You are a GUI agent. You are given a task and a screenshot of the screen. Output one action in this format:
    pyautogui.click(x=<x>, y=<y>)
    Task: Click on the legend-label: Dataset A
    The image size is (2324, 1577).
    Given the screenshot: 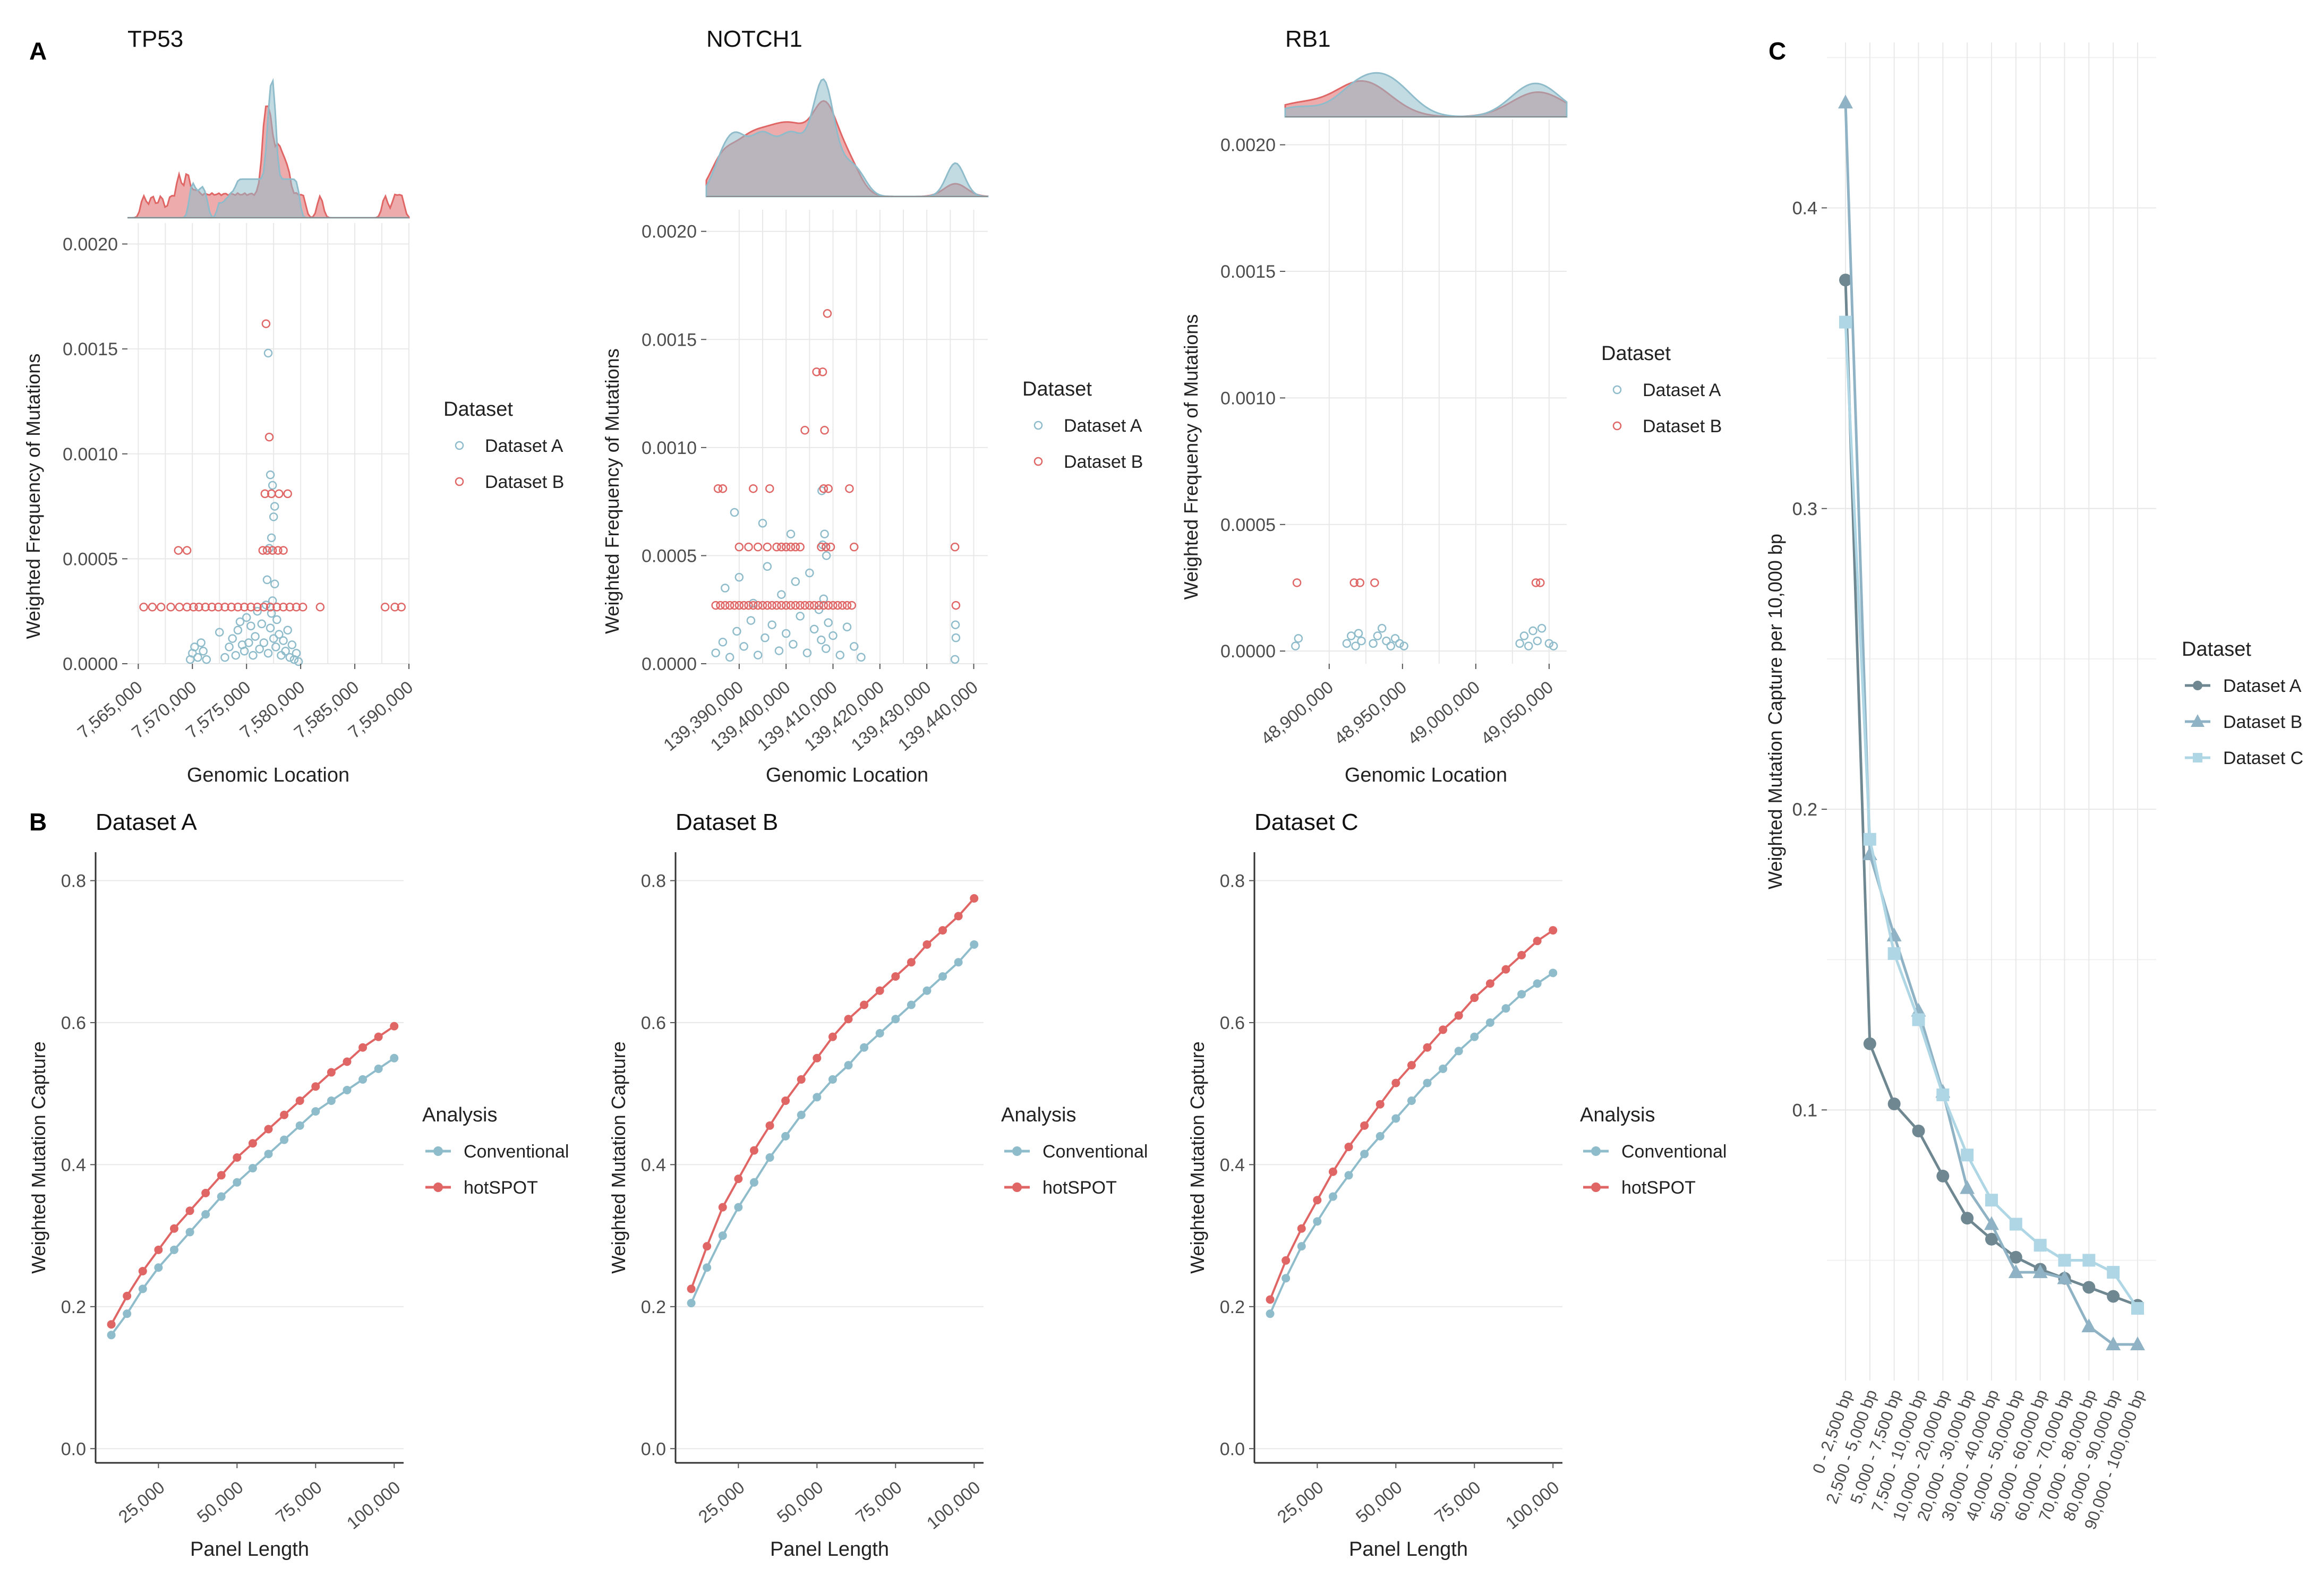 What is the action you would take?
    pyautogui.click(x=524, y=446)
    